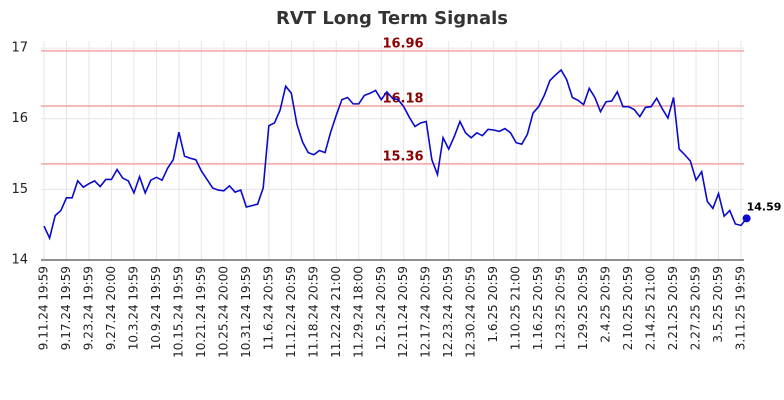  What do you see at coordinates (223, 312) in the screenshot?
I see `x-tick-label: 10.25.24 20:00` at bounding box center [223, 312].